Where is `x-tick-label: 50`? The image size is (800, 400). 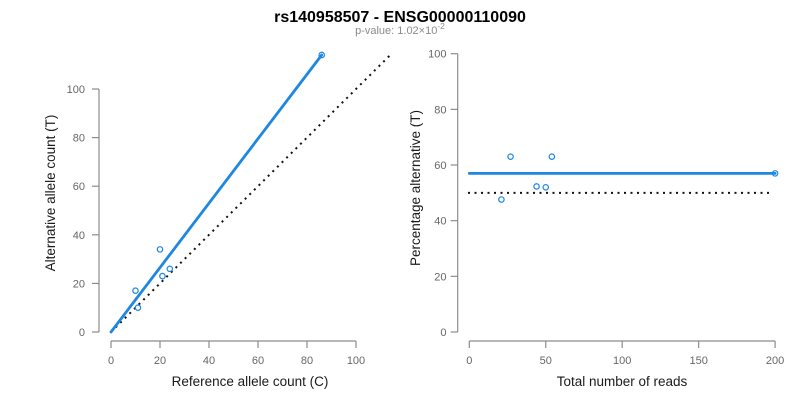
x-tick-label: 50 is located at coordinates (546, 361).